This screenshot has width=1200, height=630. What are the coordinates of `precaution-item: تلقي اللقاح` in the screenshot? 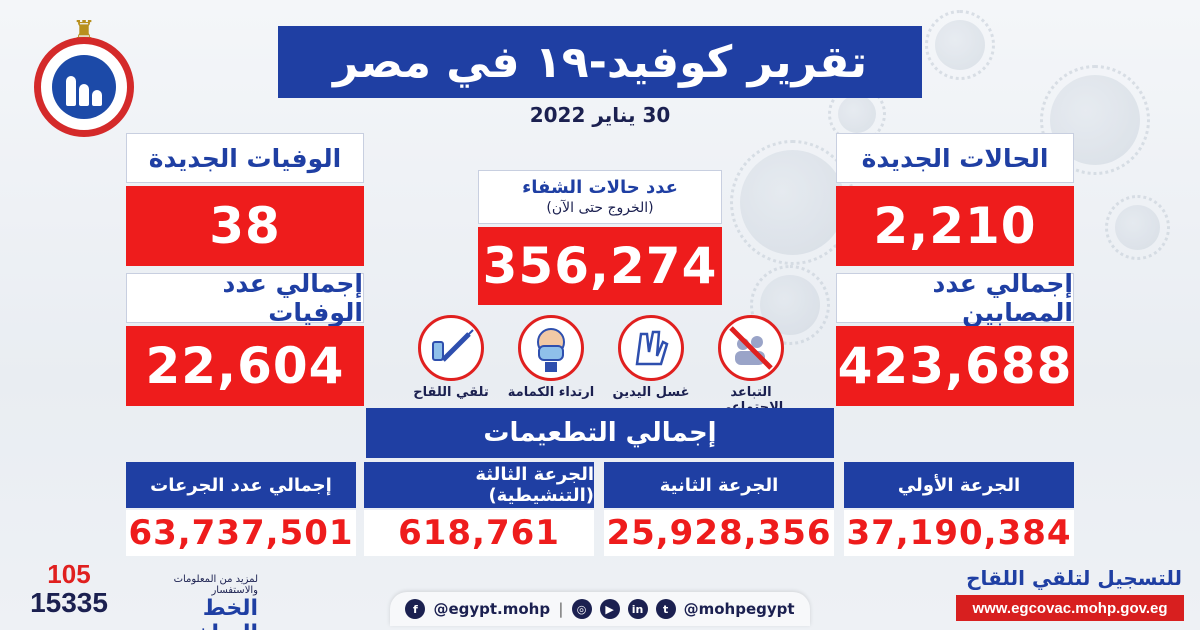 It's located at (451, 357).